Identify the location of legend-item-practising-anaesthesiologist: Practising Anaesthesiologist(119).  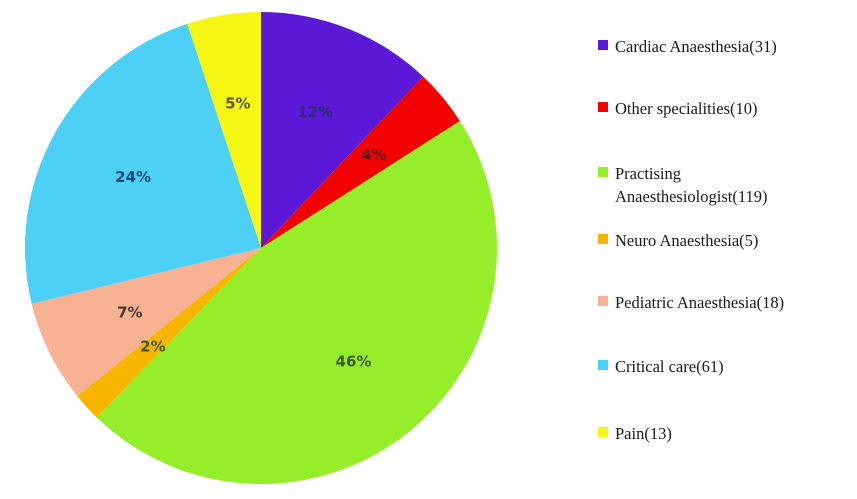
(709, 185).